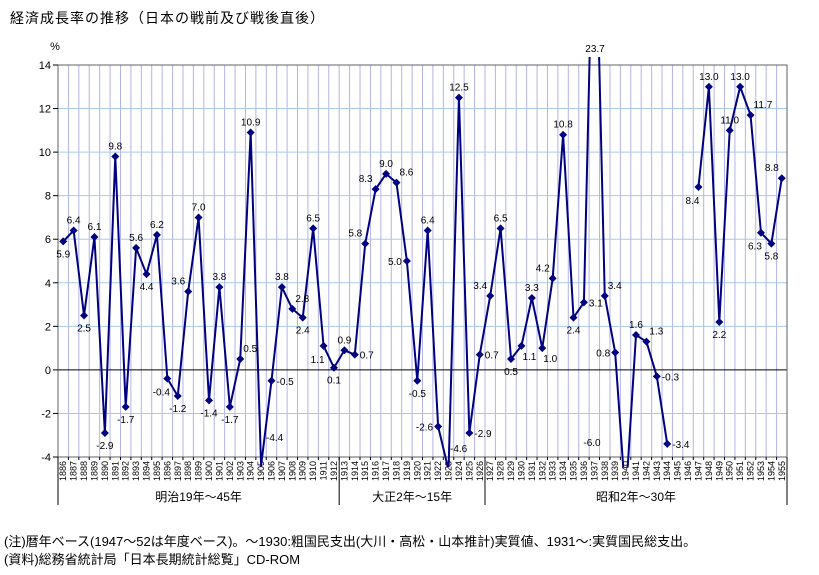 This screenshot has width=819, height=575. I want to click on svg-text: -1.2, so click(178, 409).